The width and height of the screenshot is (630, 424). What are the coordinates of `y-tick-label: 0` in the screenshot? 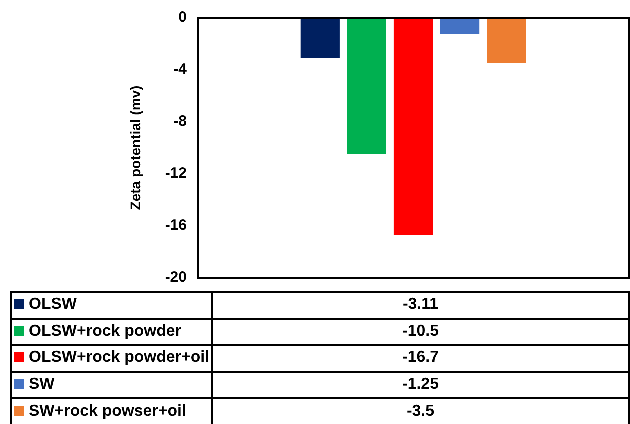 It's located at (182, 17).